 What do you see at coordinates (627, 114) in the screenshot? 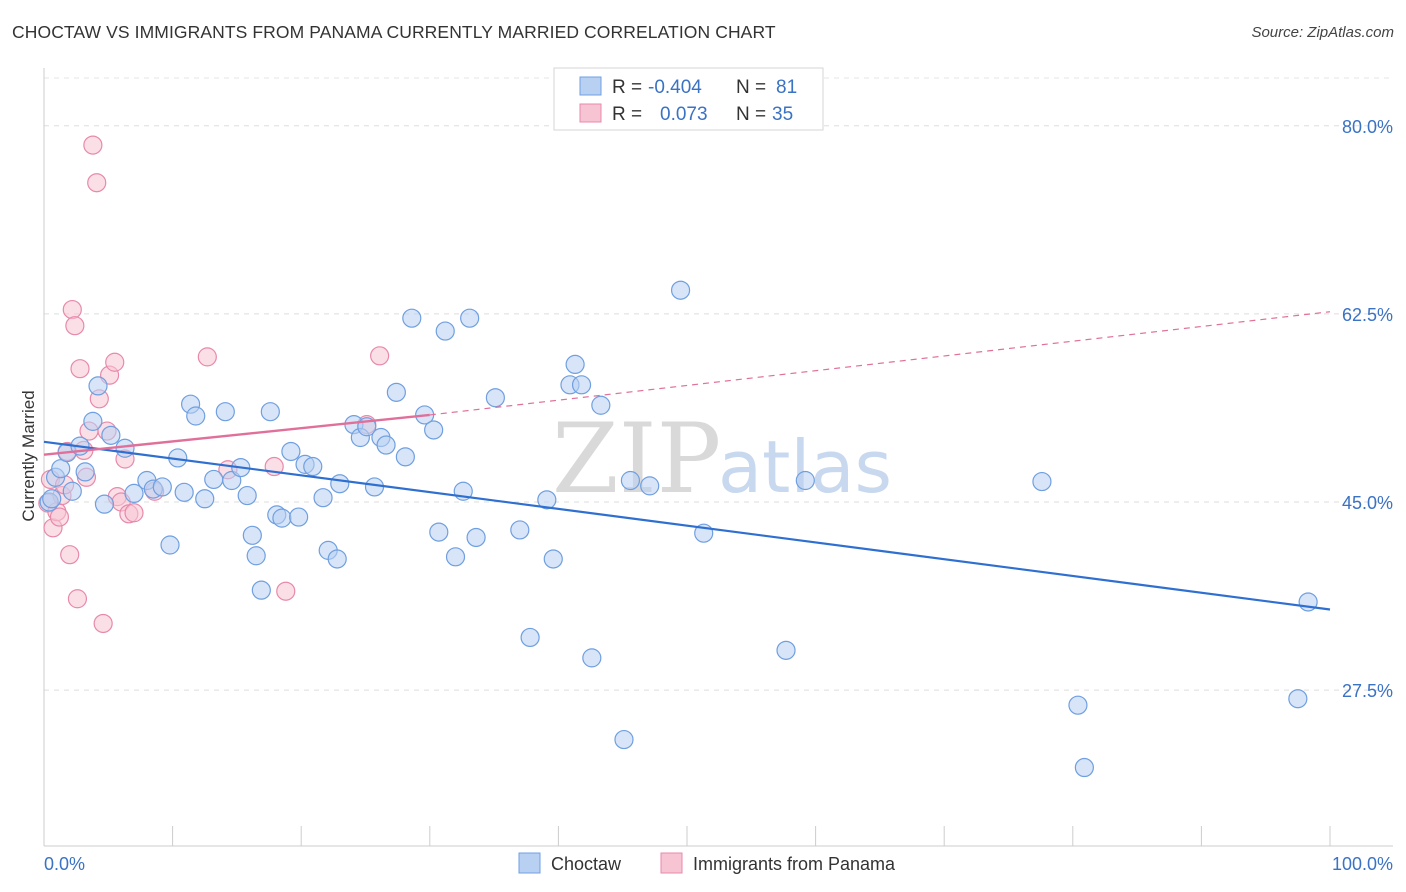
I see `legend-r-label-panama: R =` at bounding box center [627, 114].